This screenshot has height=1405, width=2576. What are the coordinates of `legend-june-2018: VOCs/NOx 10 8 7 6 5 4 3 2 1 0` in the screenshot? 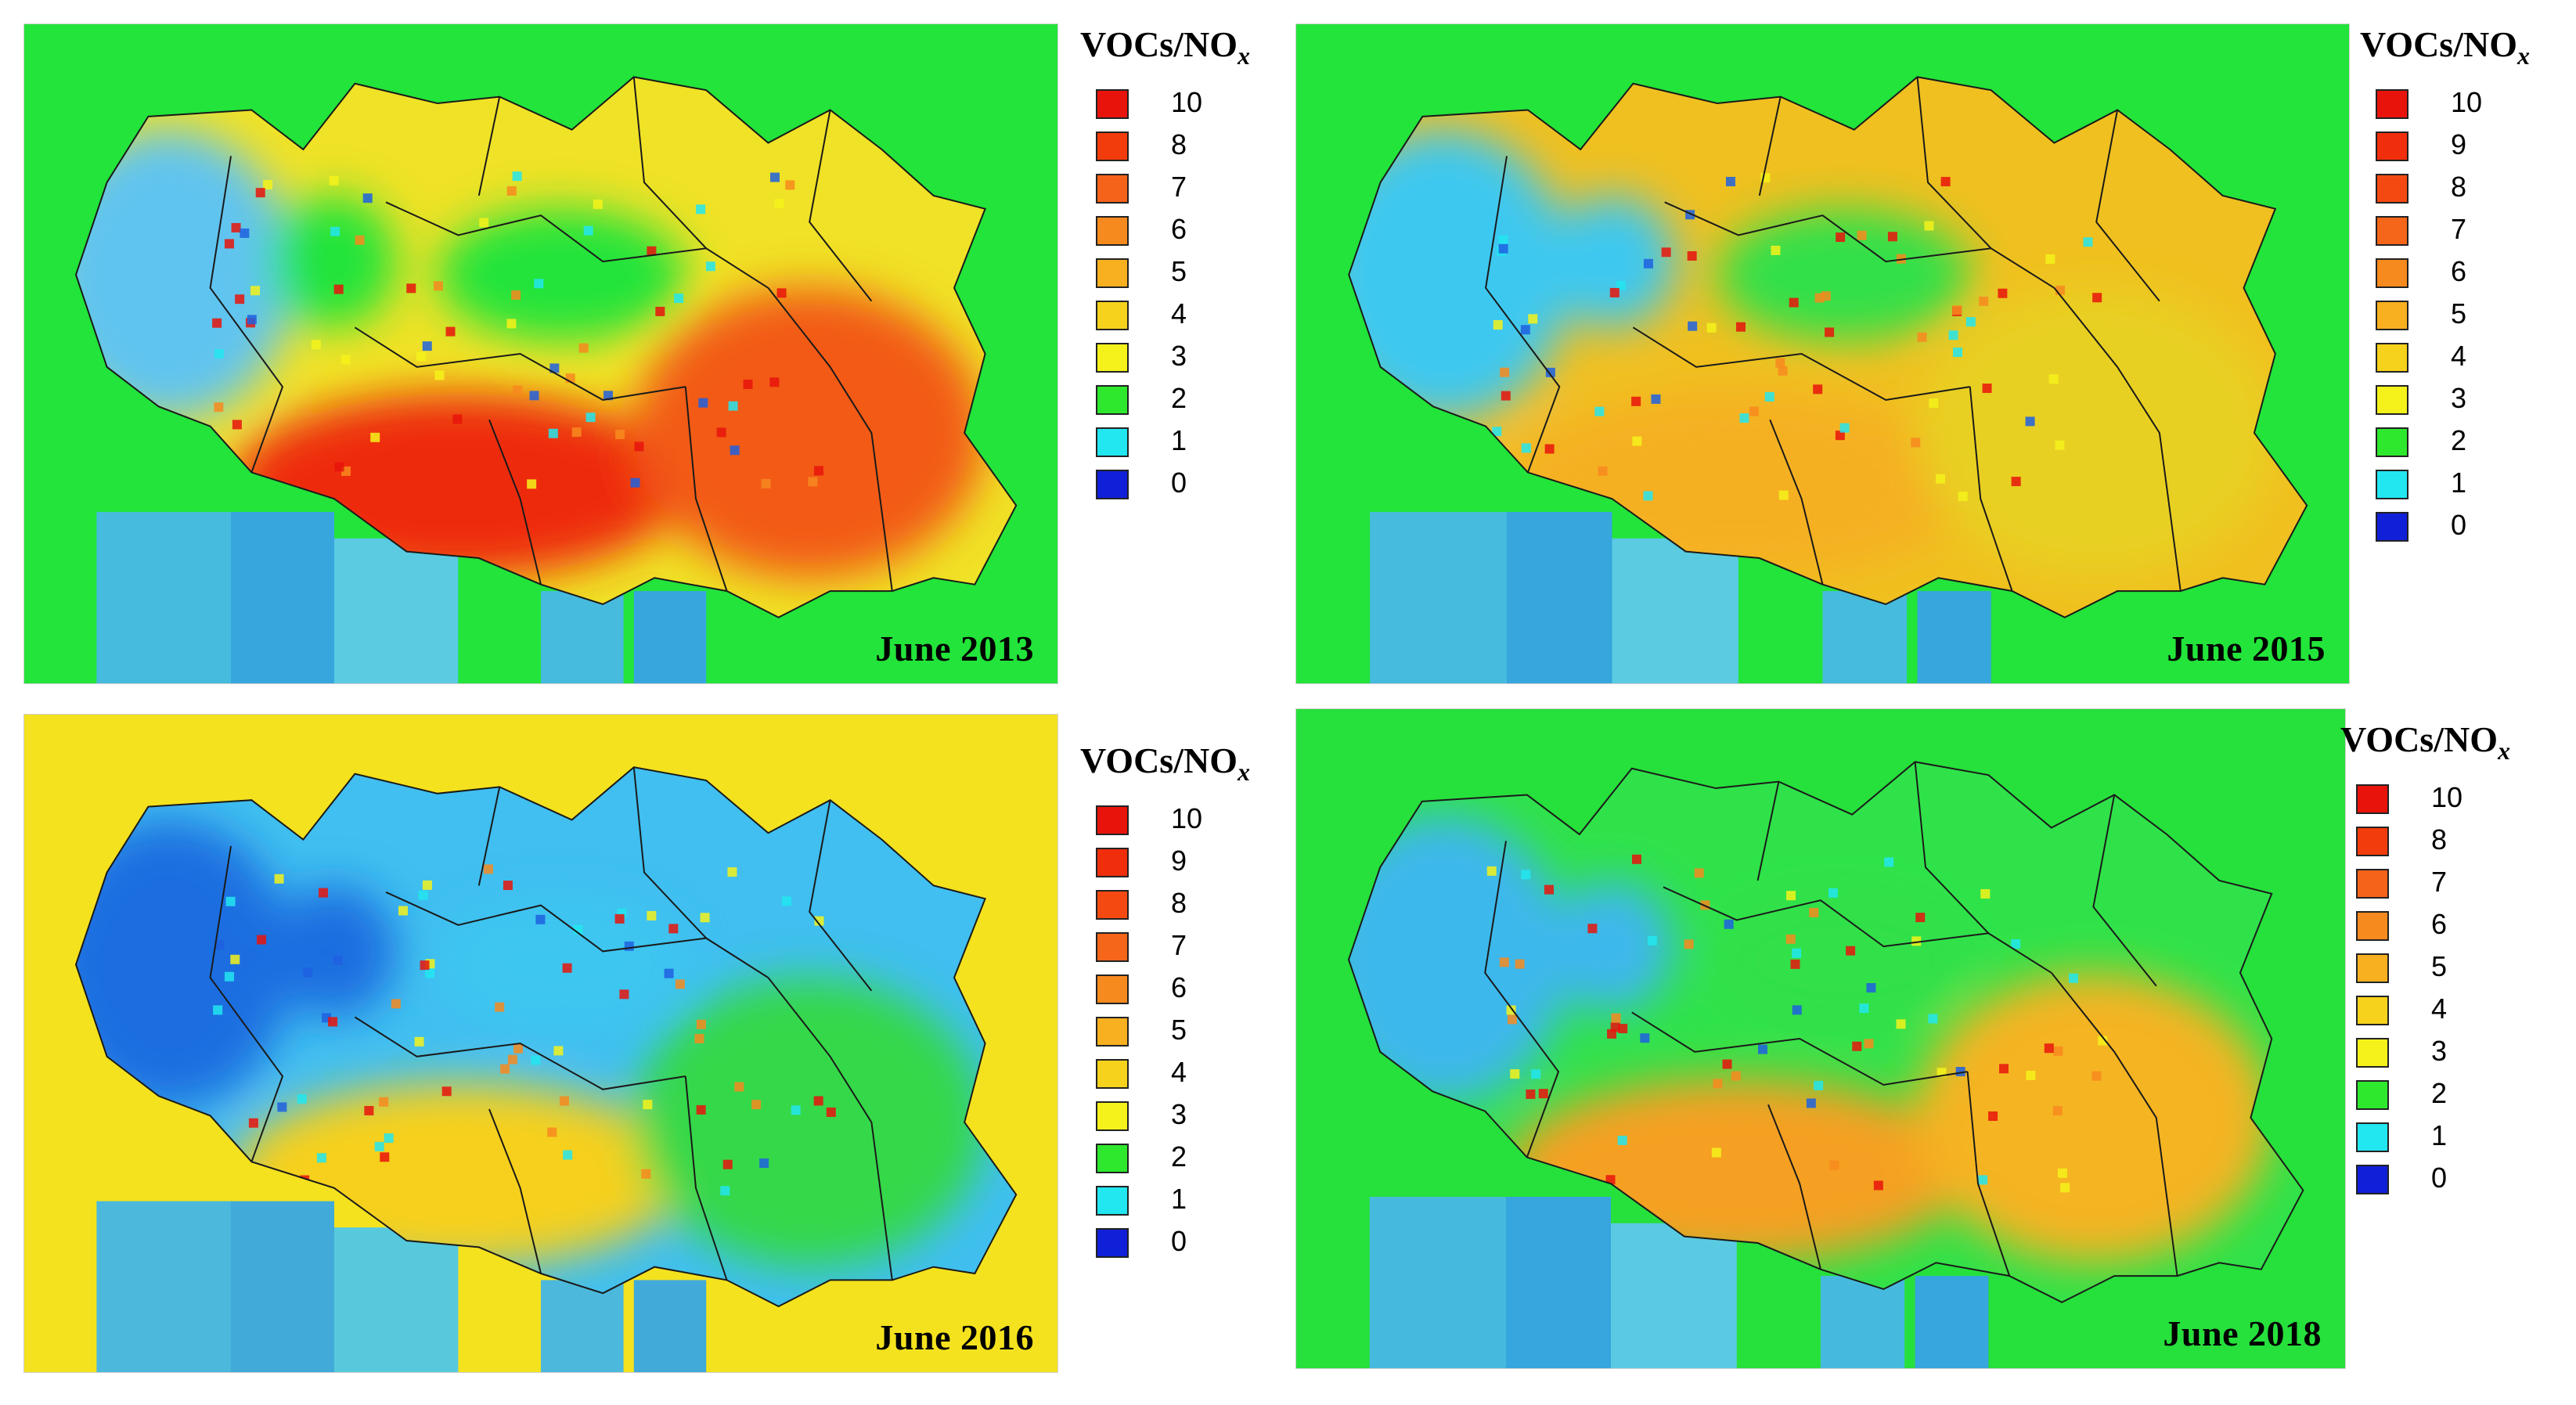 It's located at (2453, 985).